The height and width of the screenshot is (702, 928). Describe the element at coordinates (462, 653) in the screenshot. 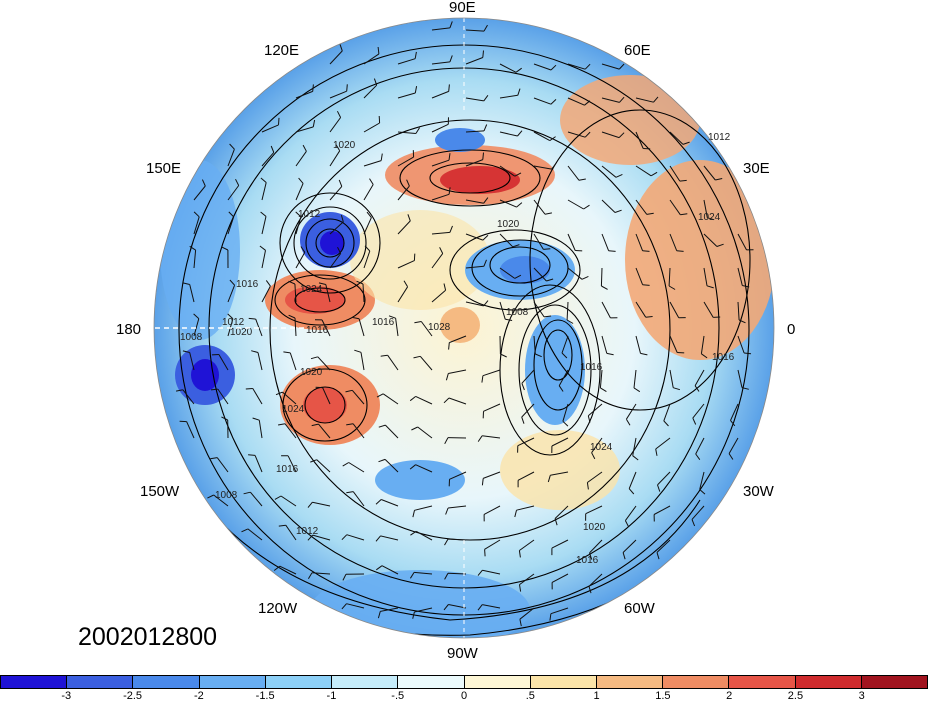

I see `lon-label-90w: 90W` at that location.